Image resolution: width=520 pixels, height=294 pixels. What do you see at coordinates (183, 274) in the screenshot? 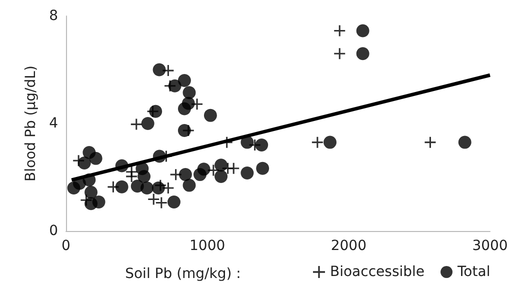
I see `x-axis-title: Soil Pb (mg/kg) :` at bounding box center [183, 274].